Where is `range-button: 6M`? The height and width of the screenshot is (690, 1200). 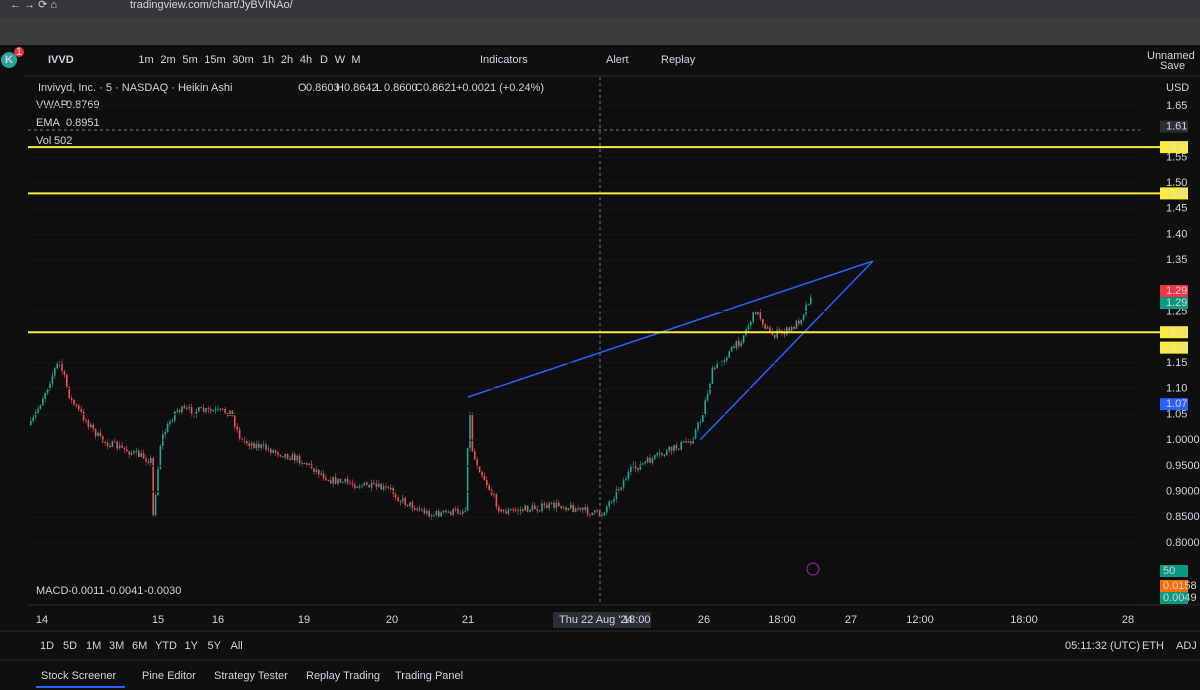 range-button: 6M is located at coordinates (139, 646).